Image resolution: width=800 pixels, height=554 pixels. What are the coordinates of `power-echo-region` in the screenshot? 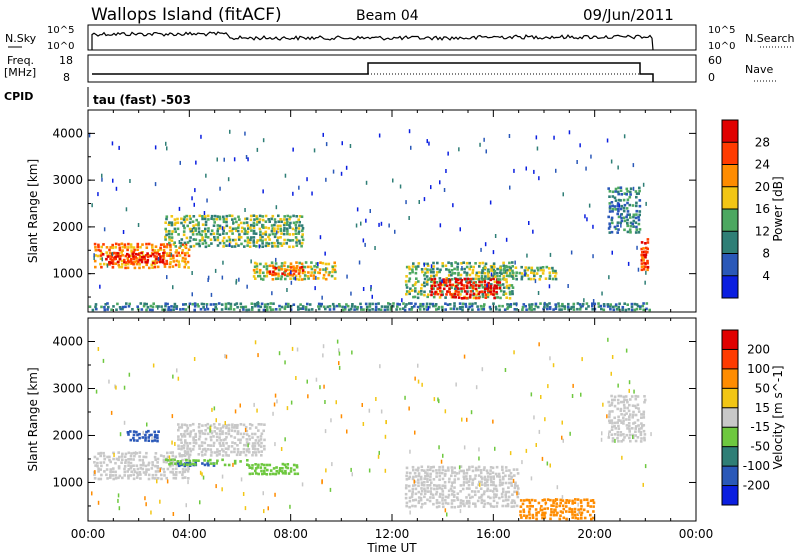 It's located at (133, 258).